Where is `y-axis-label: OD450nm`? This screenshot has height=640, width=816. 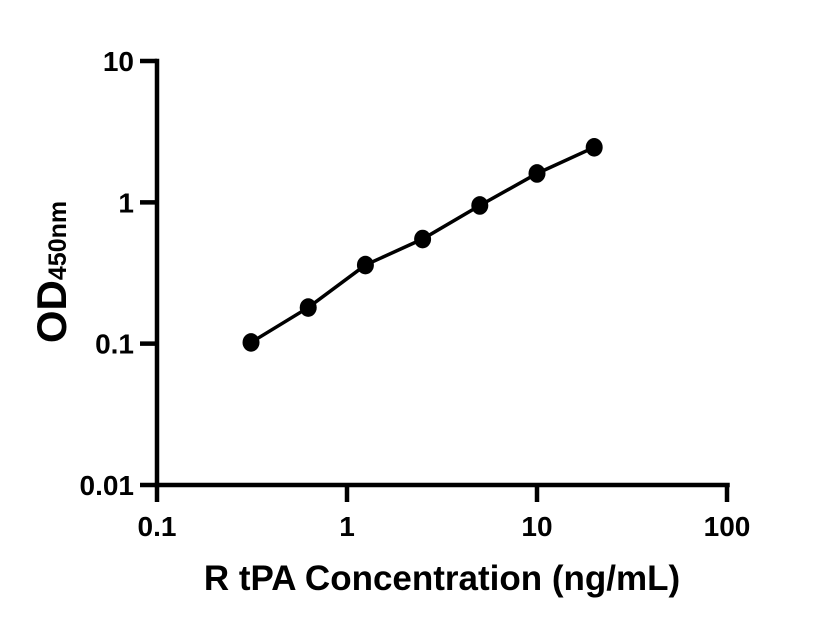 y-axis-label: OD450nm is located at coordinates (51, 272).